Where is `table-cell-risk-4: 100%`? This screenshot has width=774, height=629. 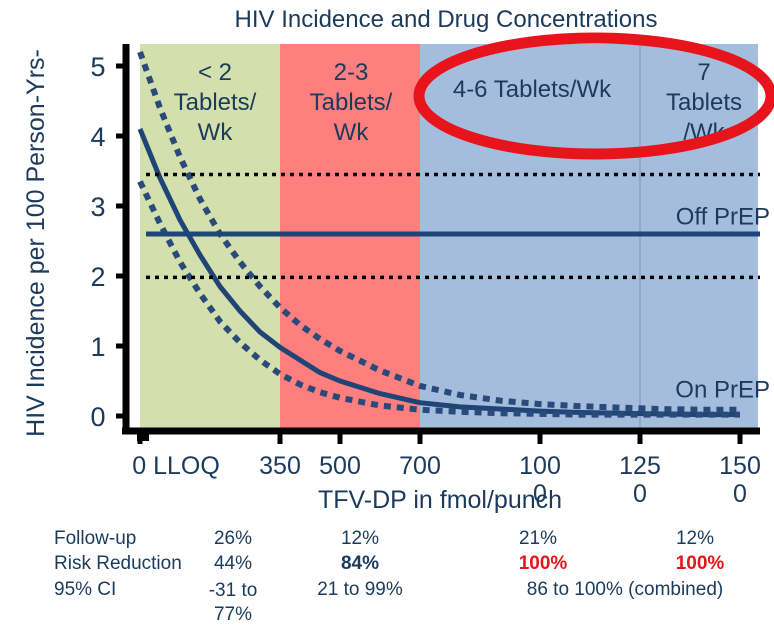 table-cell-risk-4: 100% is located at coordinates (700, 563).